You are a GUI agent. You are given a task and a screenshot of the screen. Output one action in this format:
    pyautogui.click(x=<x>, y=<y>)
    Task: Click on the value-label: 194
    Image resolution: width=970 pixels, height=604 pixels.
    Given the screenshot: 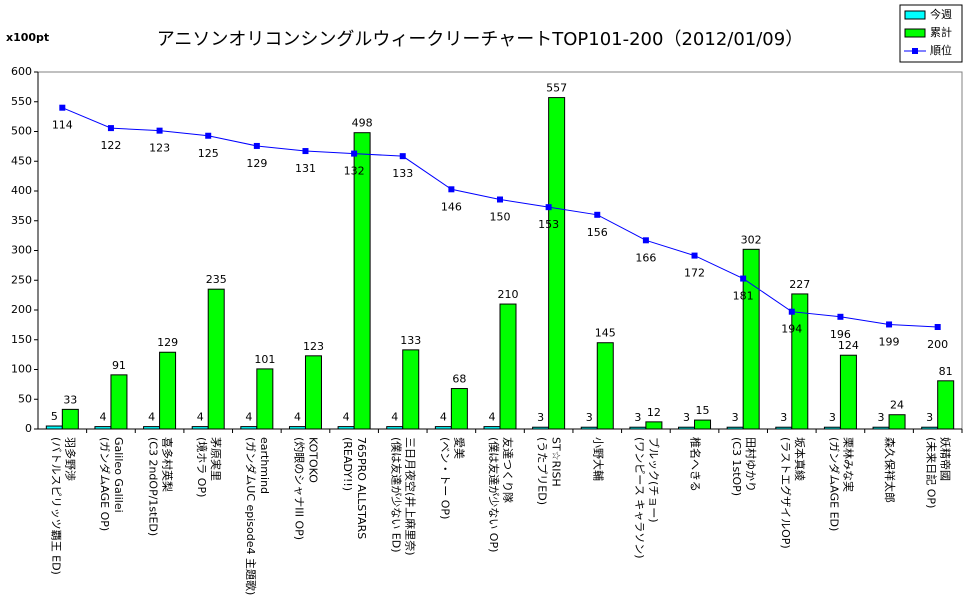 What is the action you would take?
    pyautogui.click(x=791, y=329)
    